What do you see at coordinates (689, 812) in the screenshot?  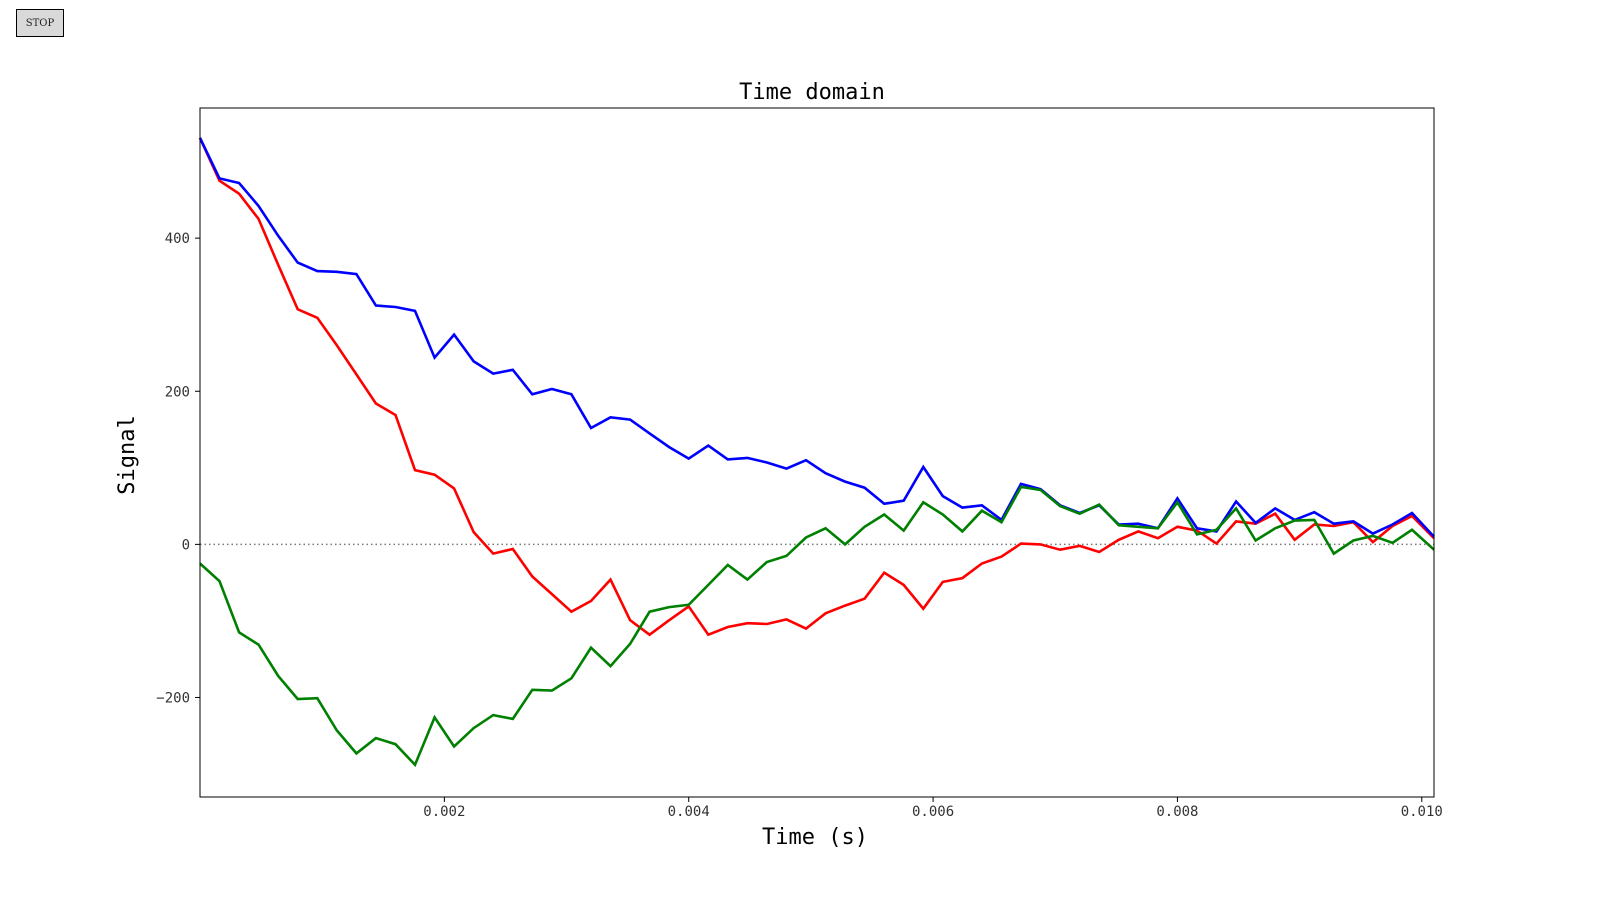 I see `x-tick-label: 0.004` at bounding box center [689, 812].